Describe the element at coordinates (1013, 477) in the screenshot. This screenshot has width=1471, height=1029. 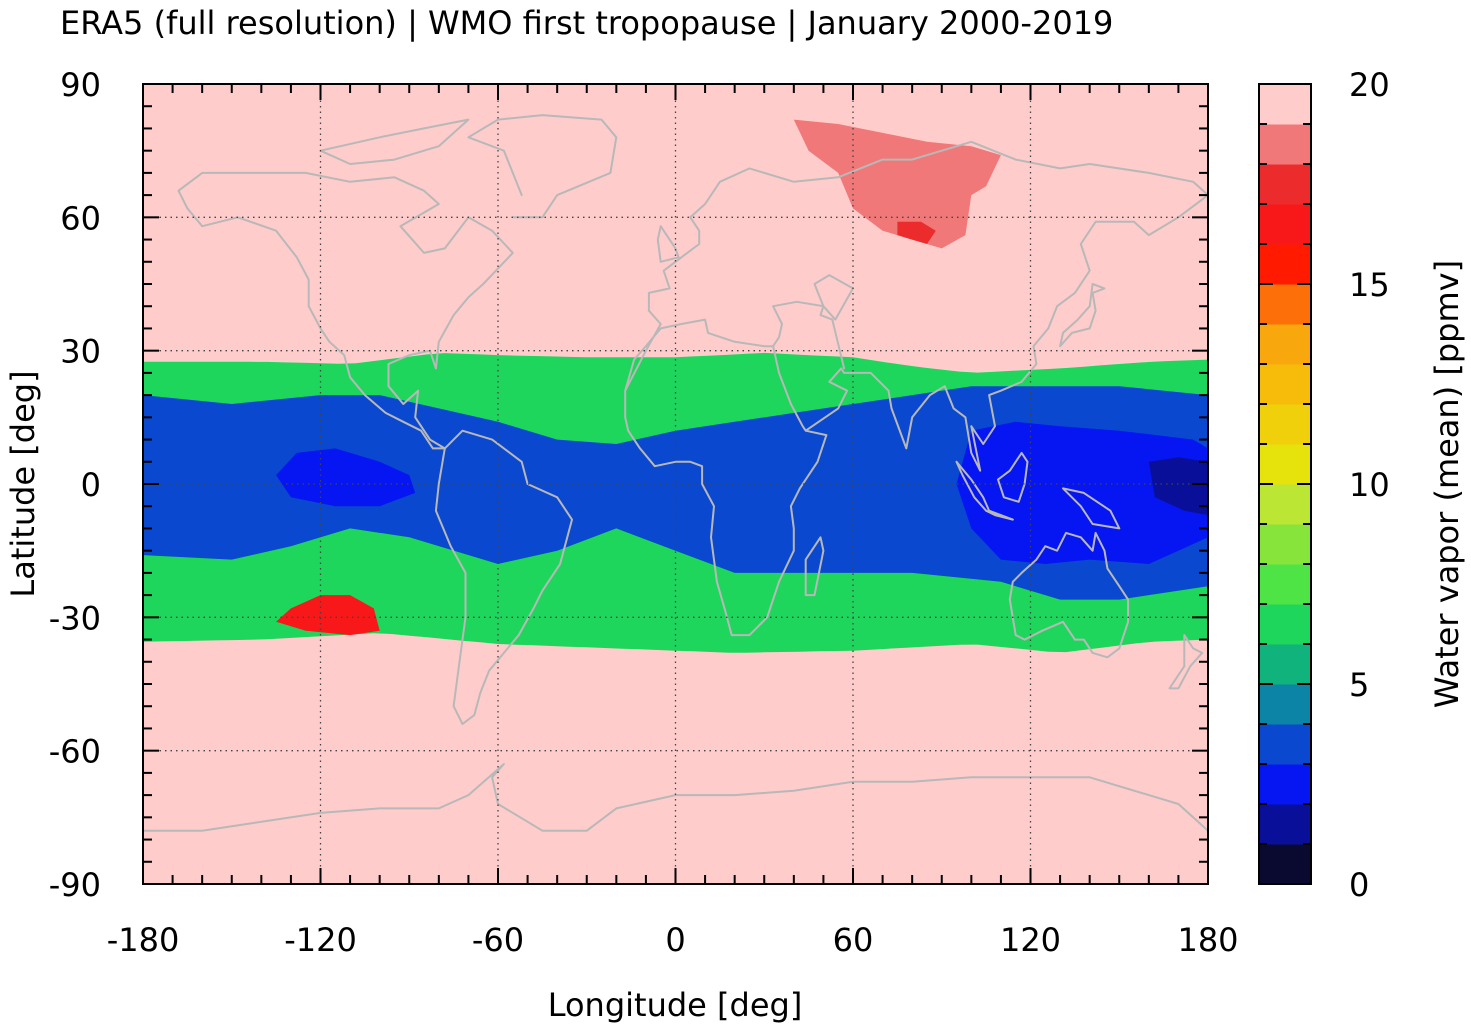
I see `coastline-borneo` at that location.